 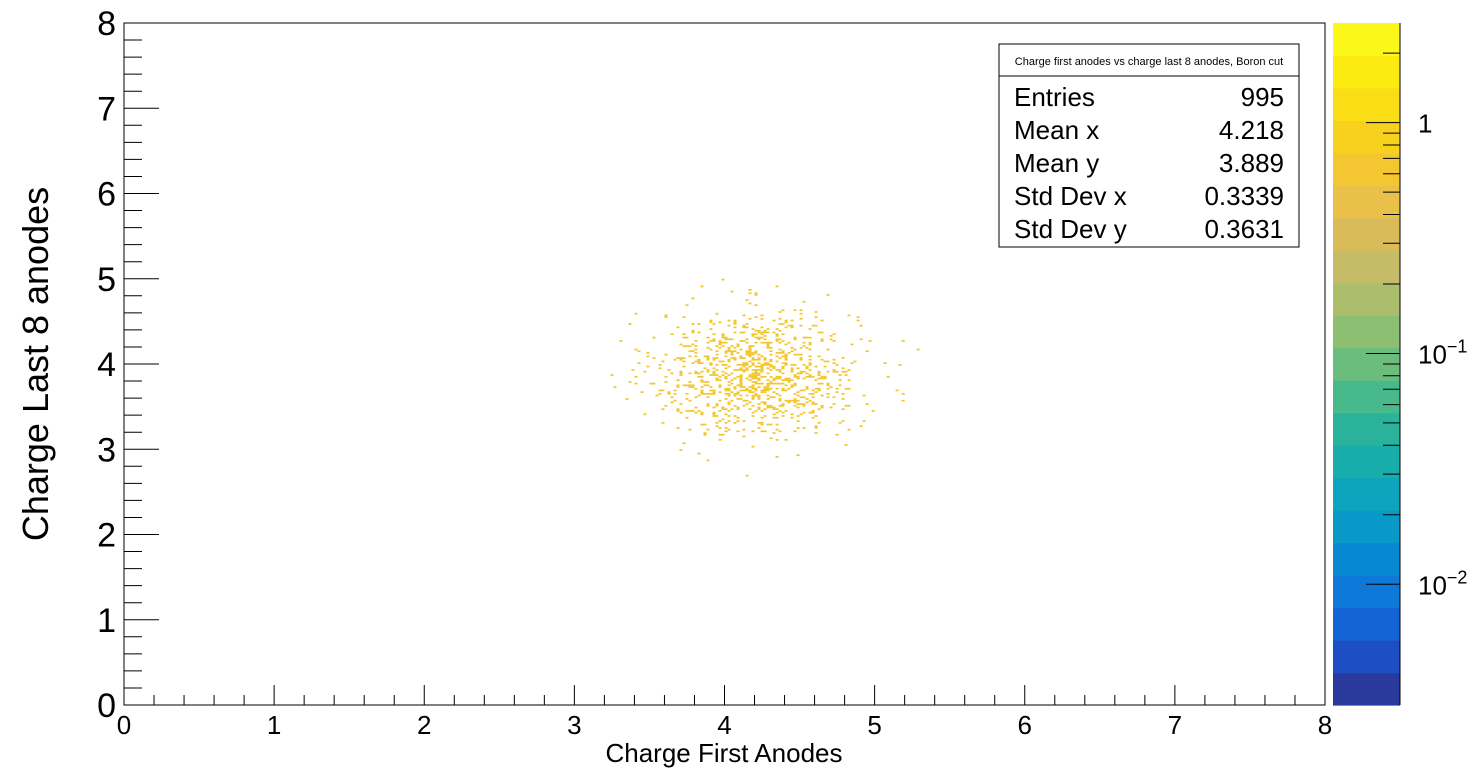 What do you see at coordinates (1244, 196) in the screenshot?
I see `stats-row-value: 0.3339` at bounding box center [1244, 196].